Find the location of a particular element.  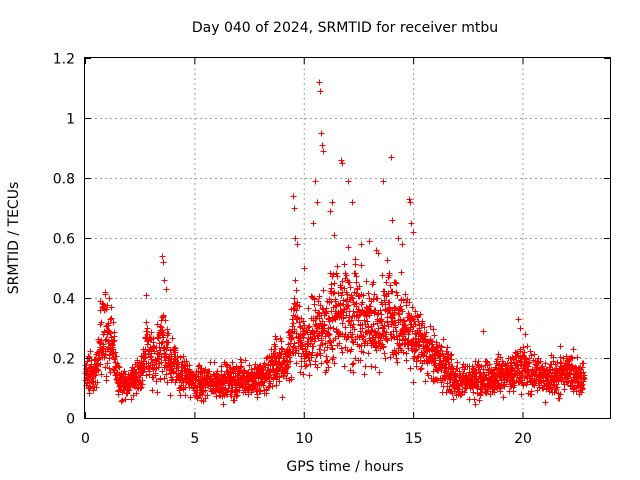

y-tick-label: 0.4 is located at coordinates (64, 300).